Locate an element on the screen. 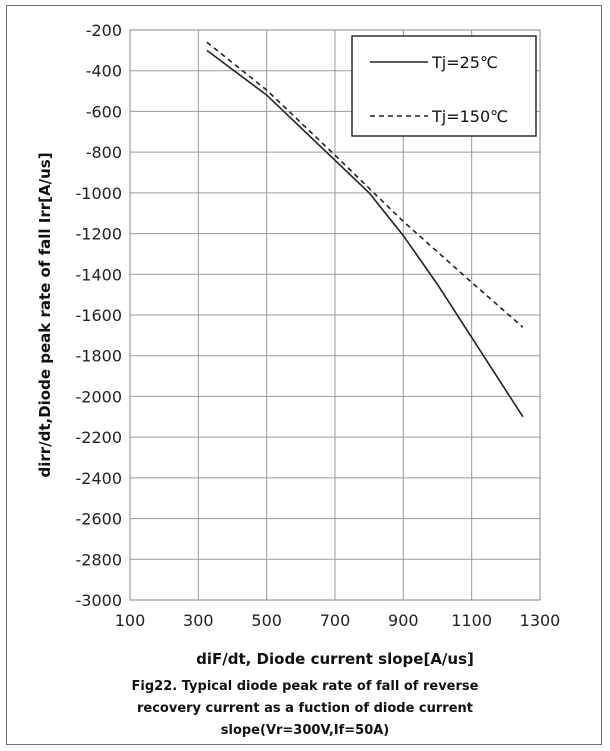  y-tick-label: -200 is located at coordinates (104, 30).